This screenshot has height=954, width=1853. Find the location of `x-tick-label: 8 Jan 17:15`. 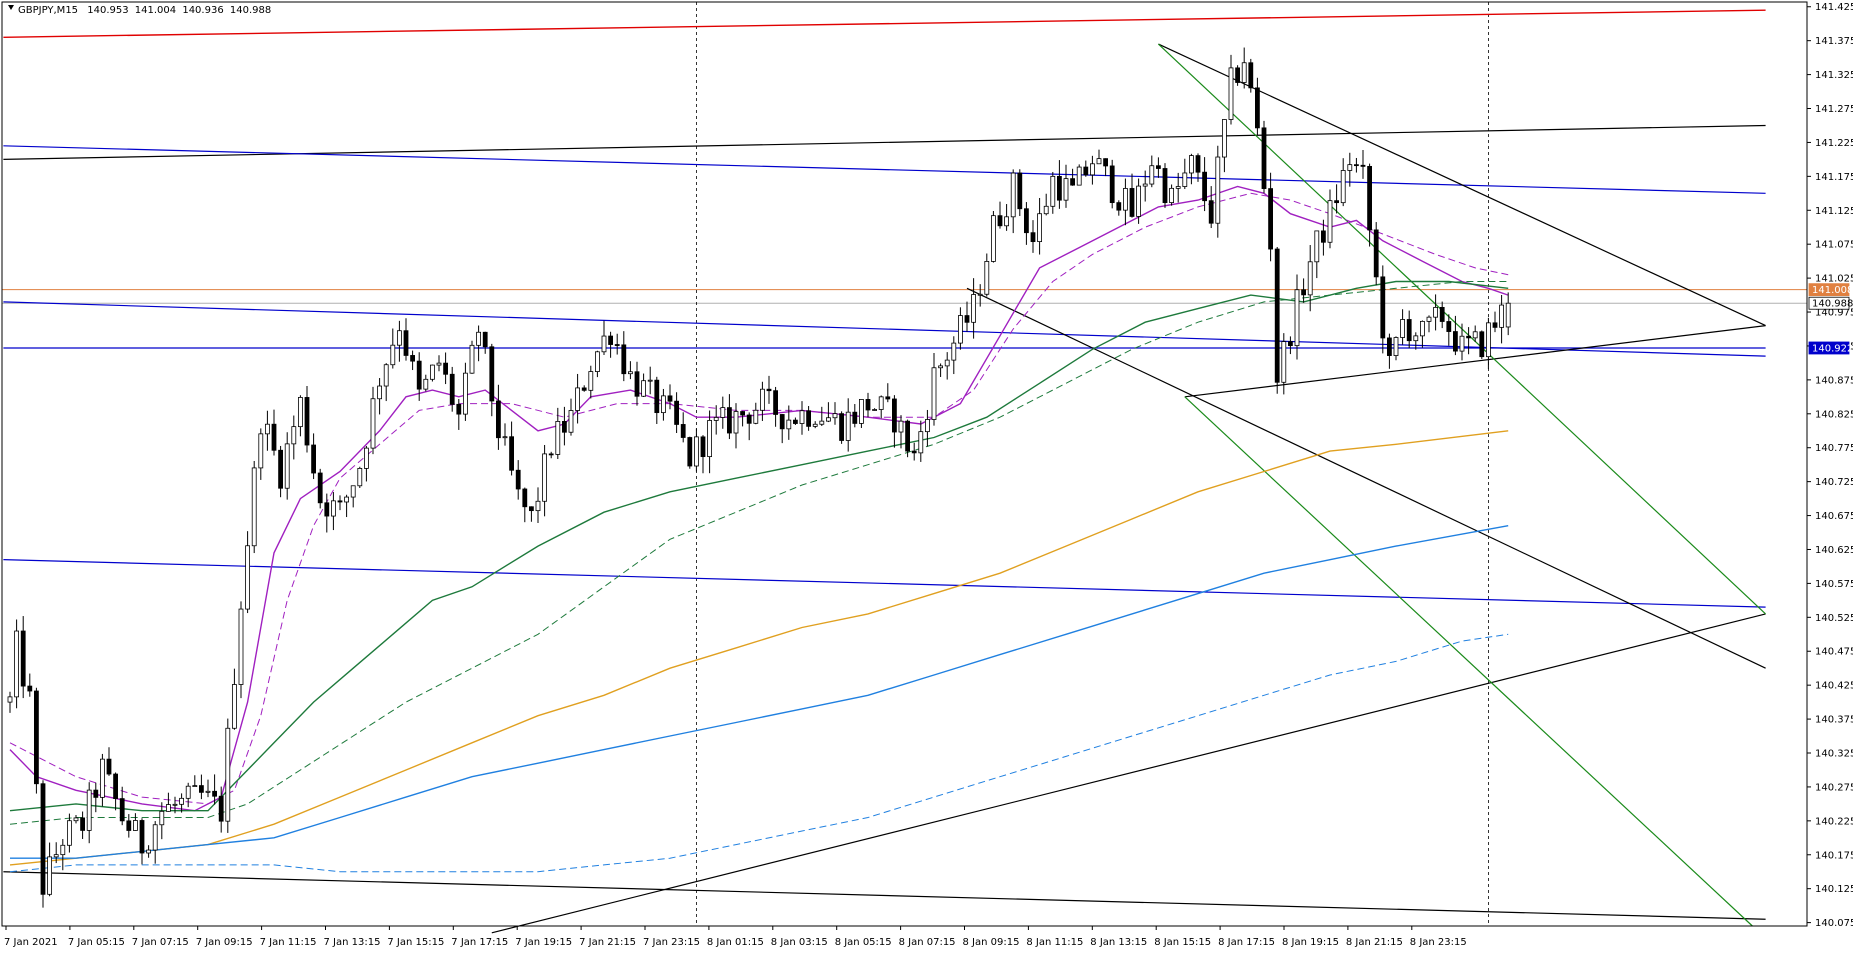

x-tick-label: 8 Jan 17:15 is located at coordinates (1246, 942).